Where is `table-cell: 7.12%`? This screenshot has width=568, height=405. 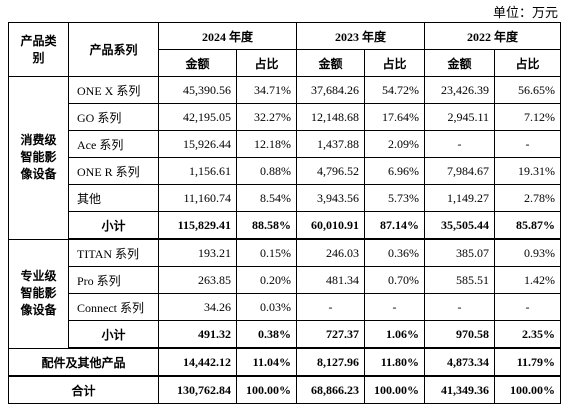 table-cell: 7.12% is located at coordinates (528, 117).